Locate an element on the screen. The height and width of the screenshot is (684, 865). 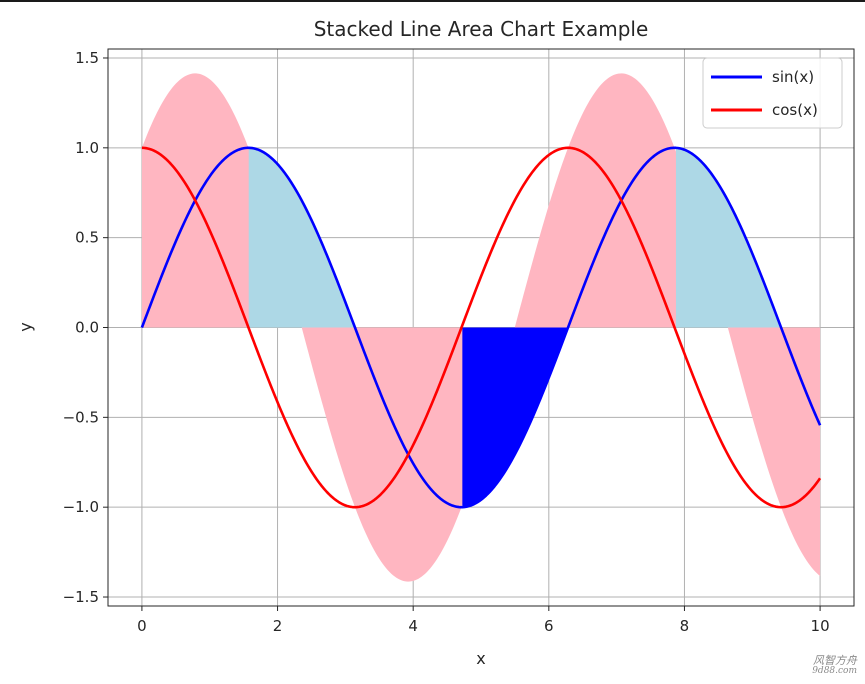
y-axis-label: y is located at coordinates (25, 326).